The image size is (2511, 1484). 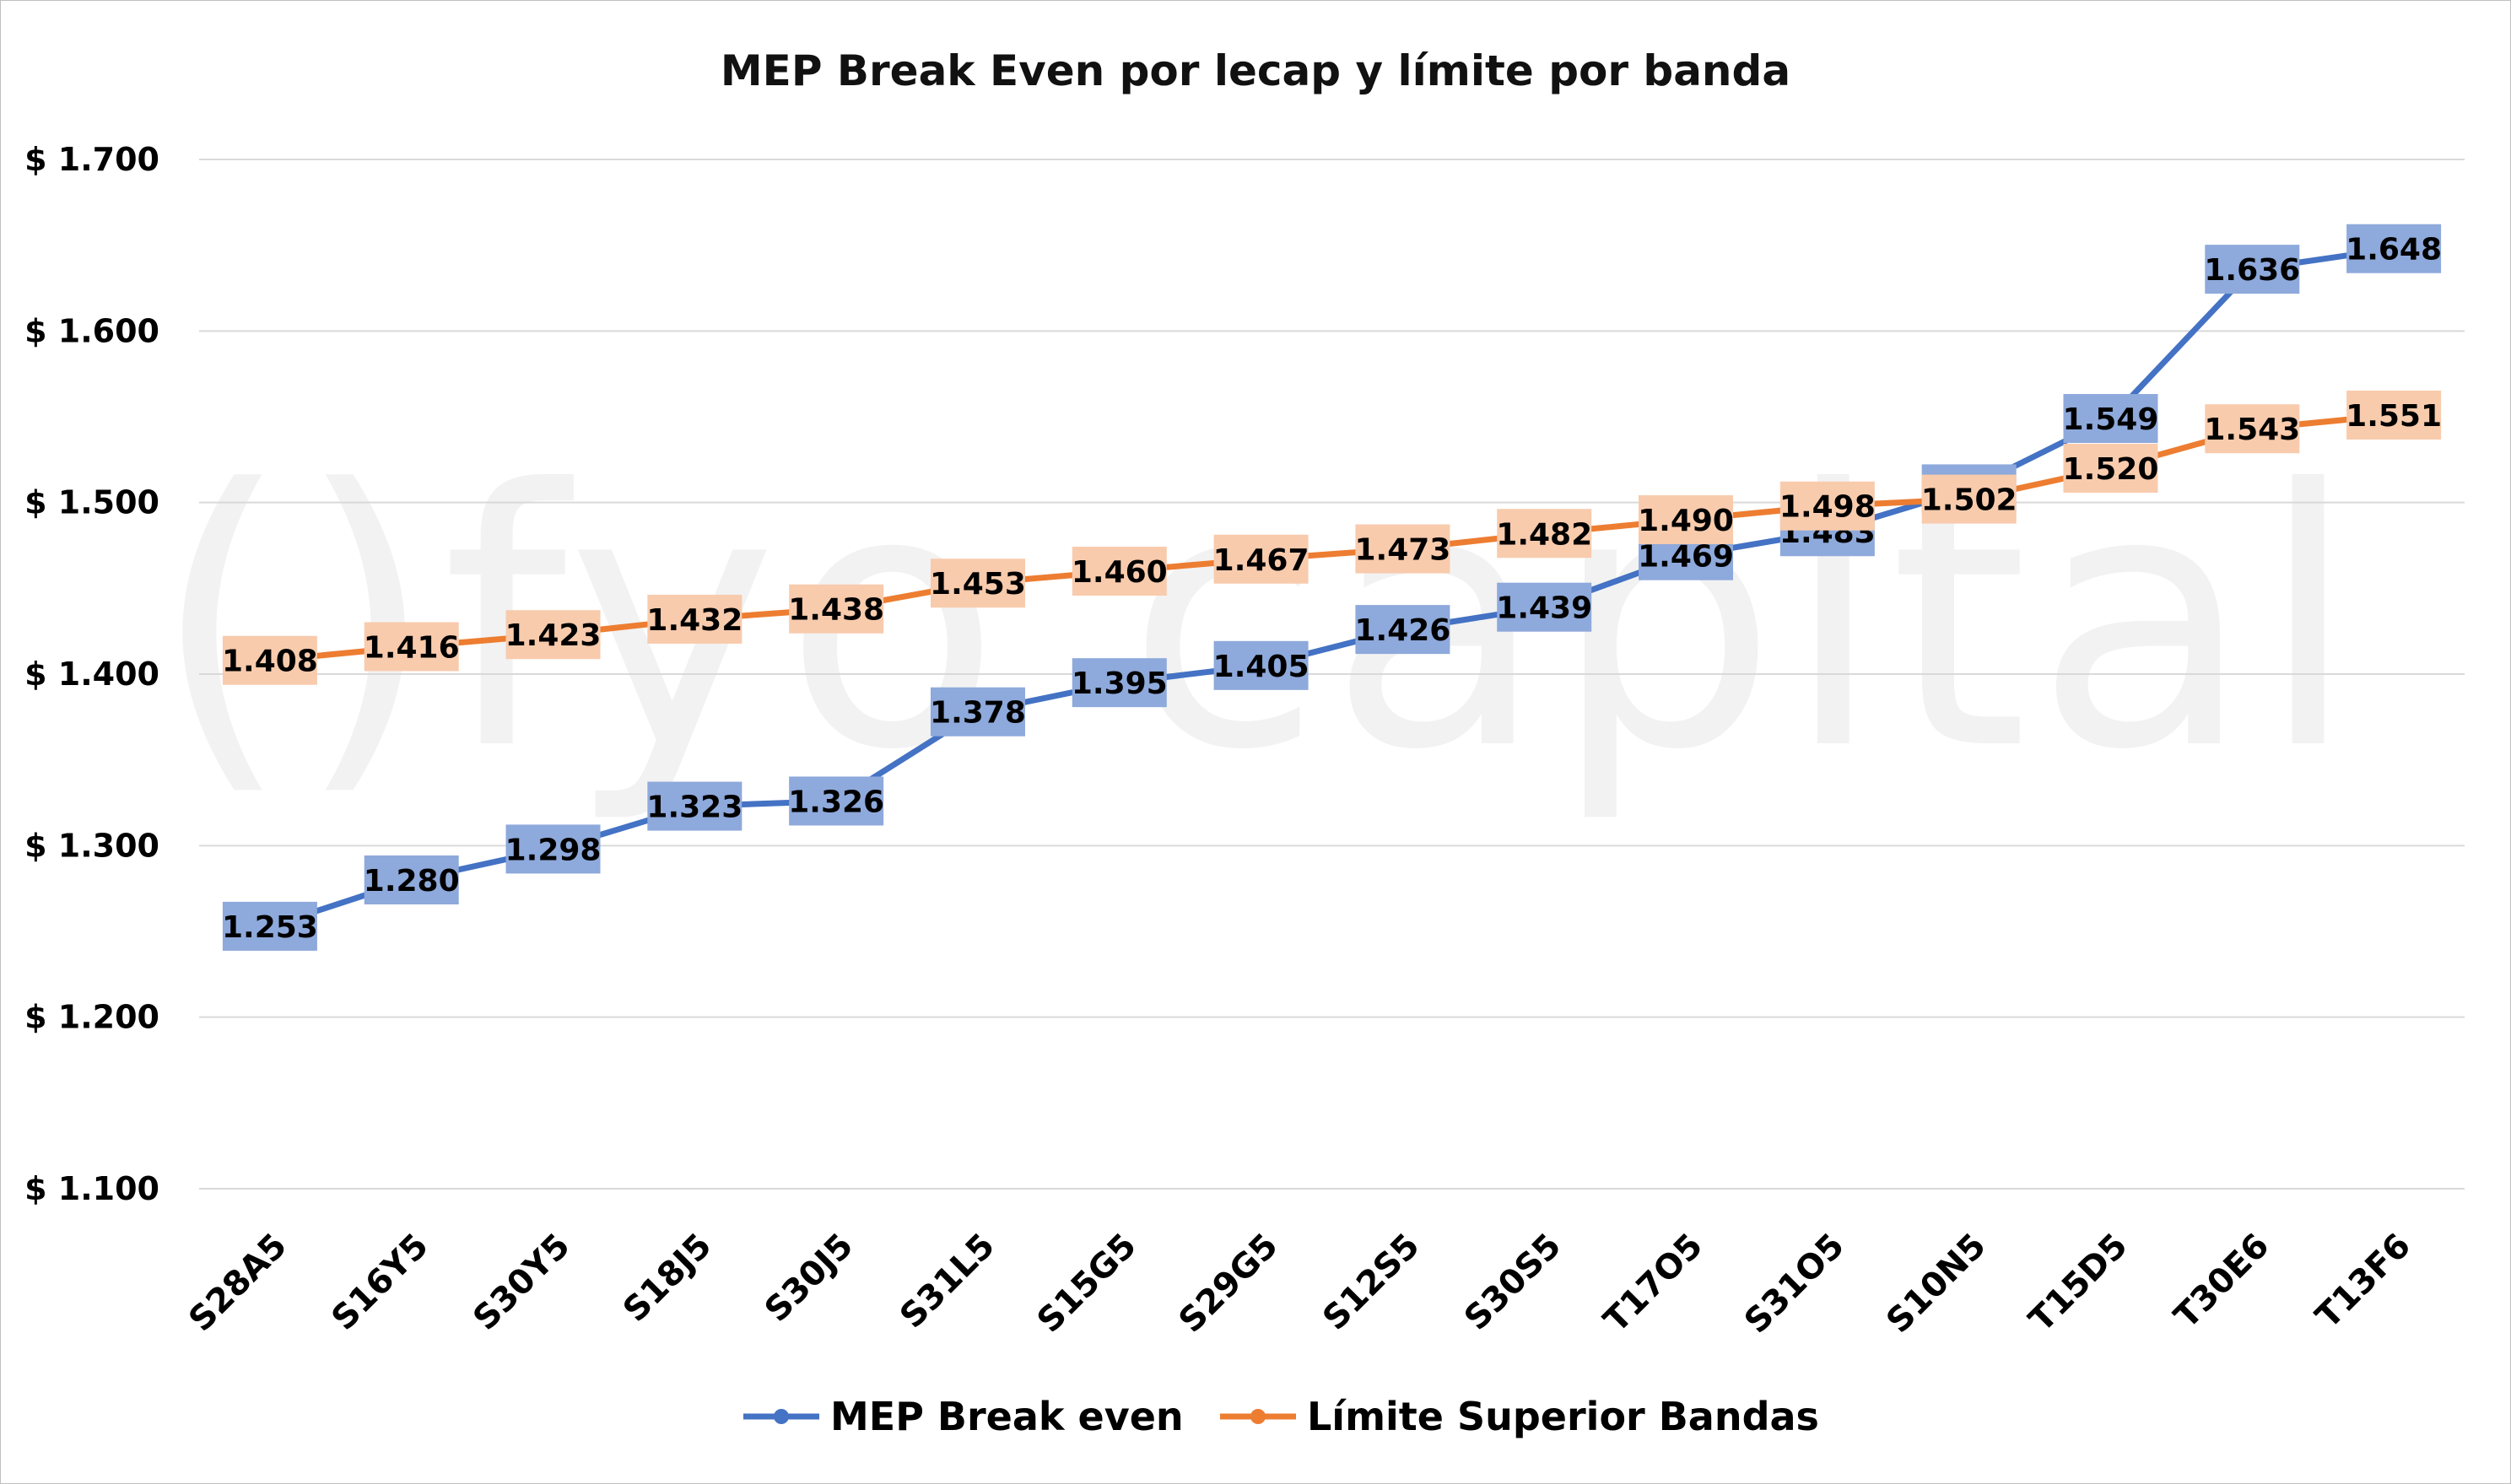 What do you see at coordinates (91, 1017) in the screenshot?
I see `y-tick-label: $ 1.200` at bounding box center [91, 1017].